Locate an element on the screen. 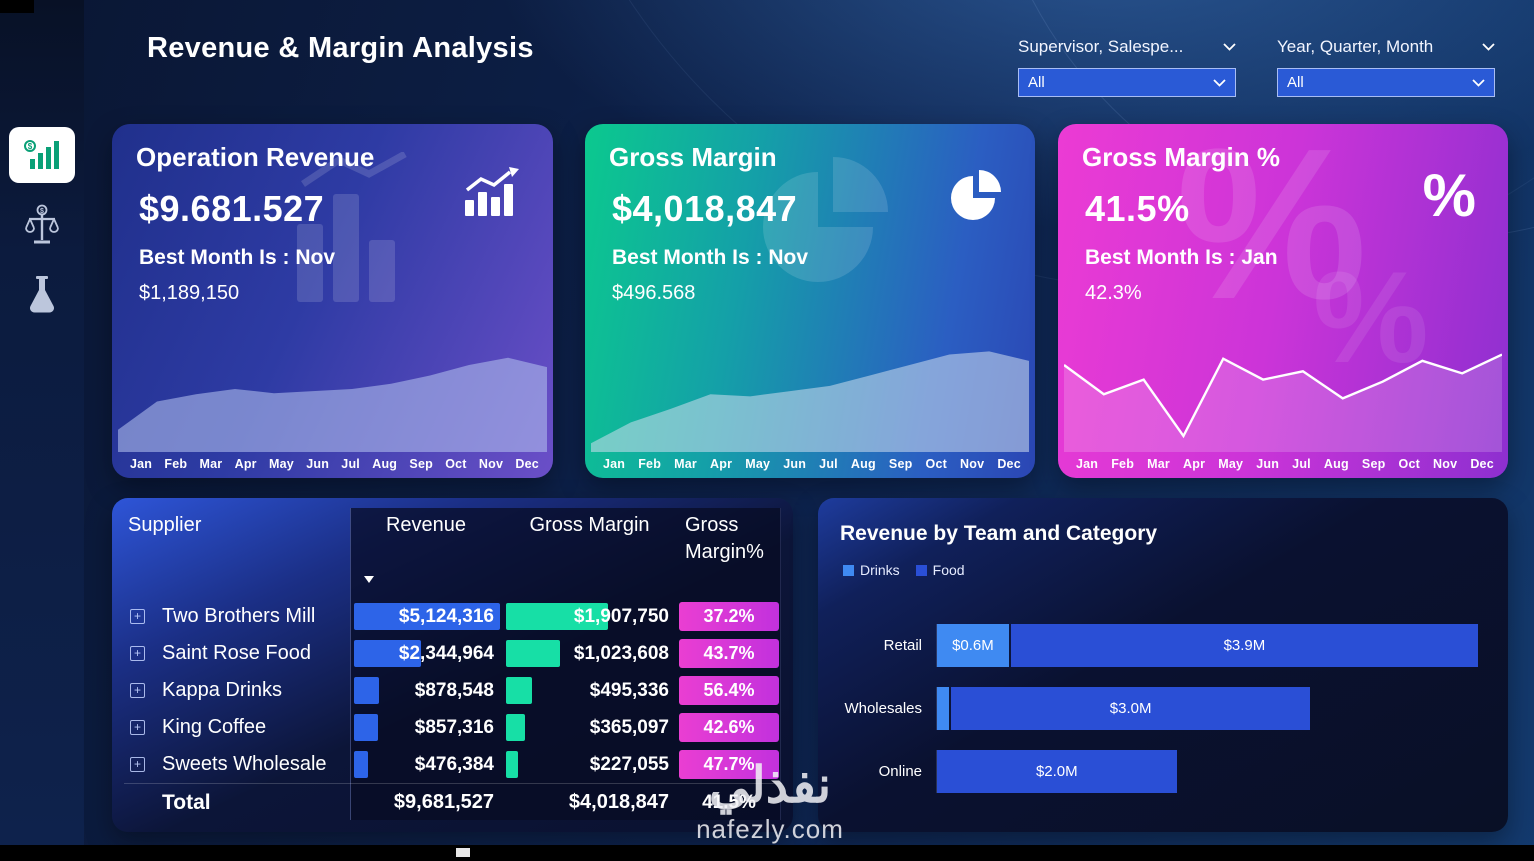 Image resolution: width=1534 pixels, height=861 pixels. kpi-value: $4,018,847 is located at coordinates (705, 208).